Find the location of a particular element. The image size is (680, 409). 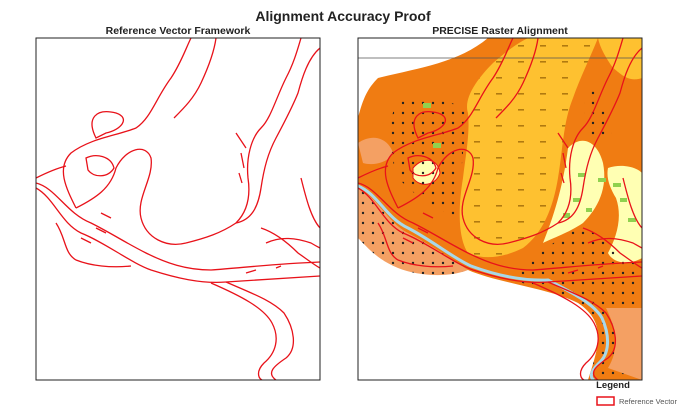

legend-swatch is located at coordinates (605, 401).